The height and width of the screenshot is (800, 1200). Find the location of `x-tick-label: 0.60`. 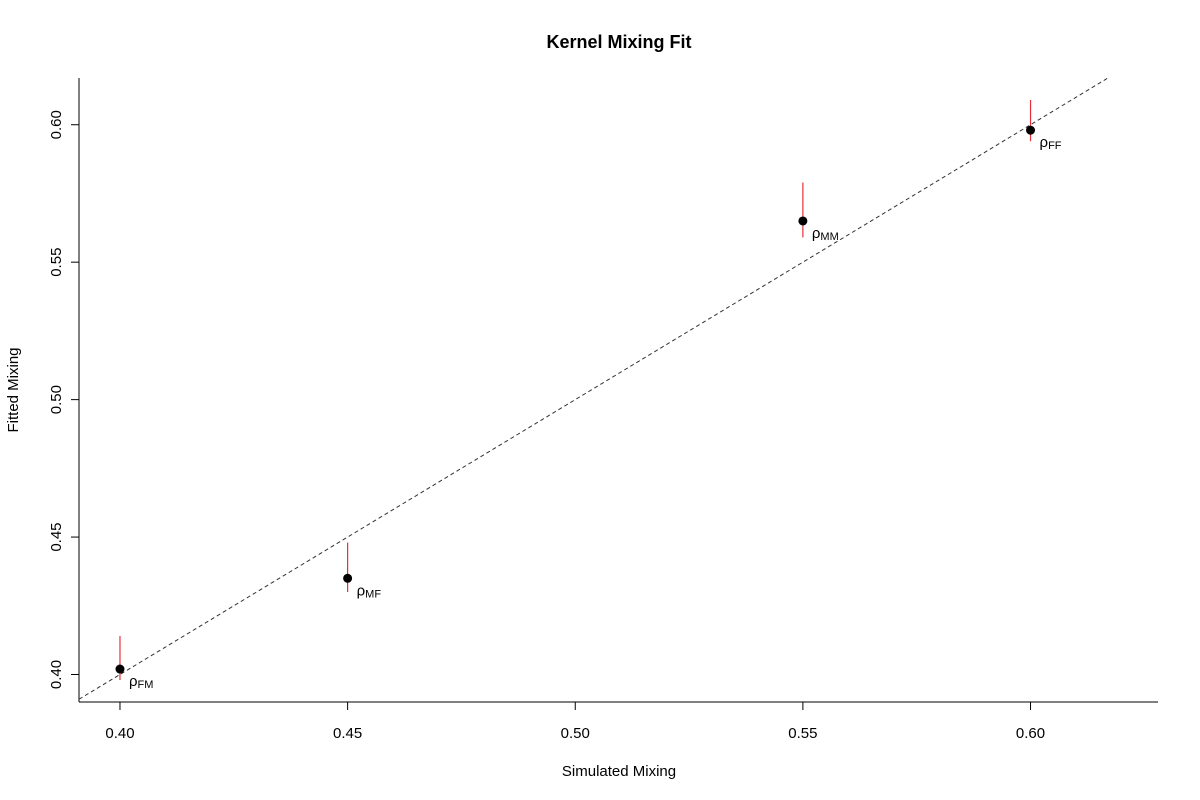

x-tick-label: 0.60 is located at coordinates (1030, 733).